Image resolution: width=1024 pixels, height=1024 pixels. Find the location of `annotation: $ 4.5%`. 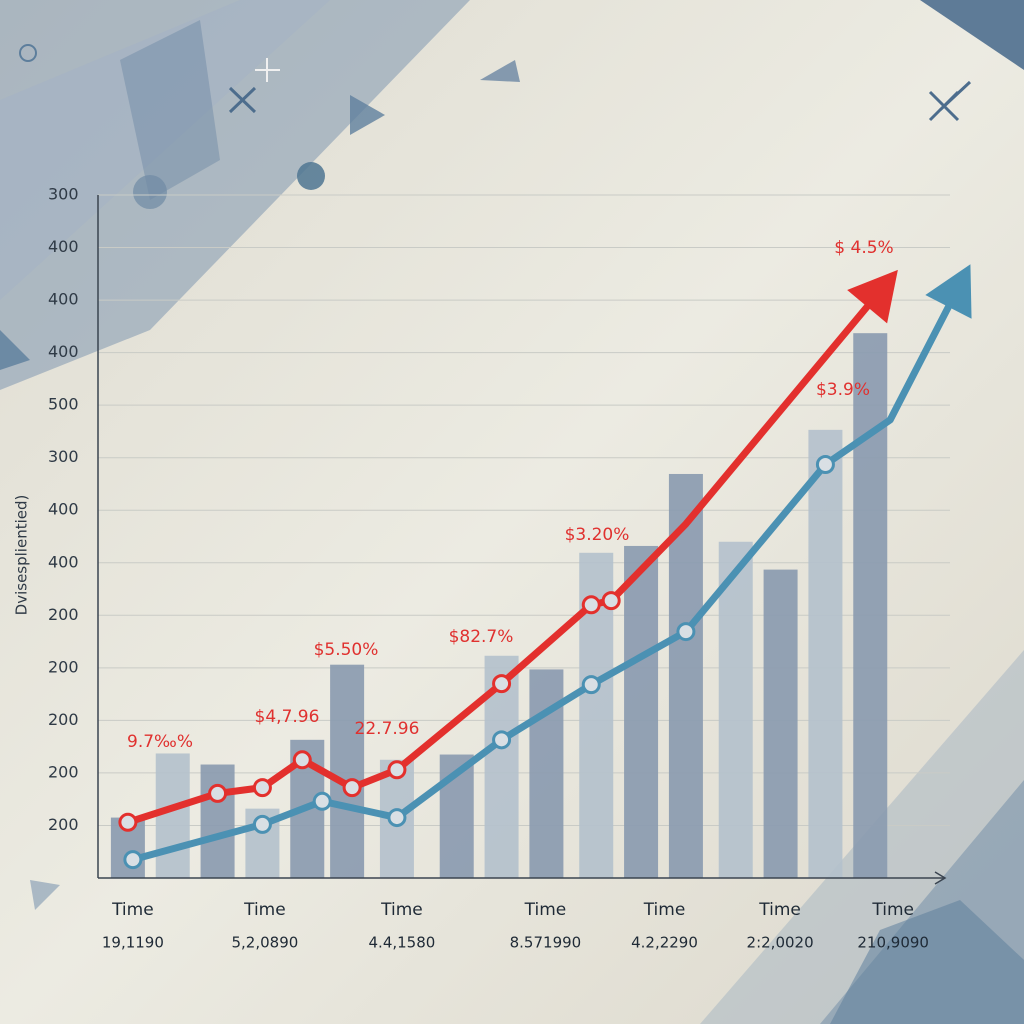

annotation: $ 4.5% is located at coordinates (863, 248).